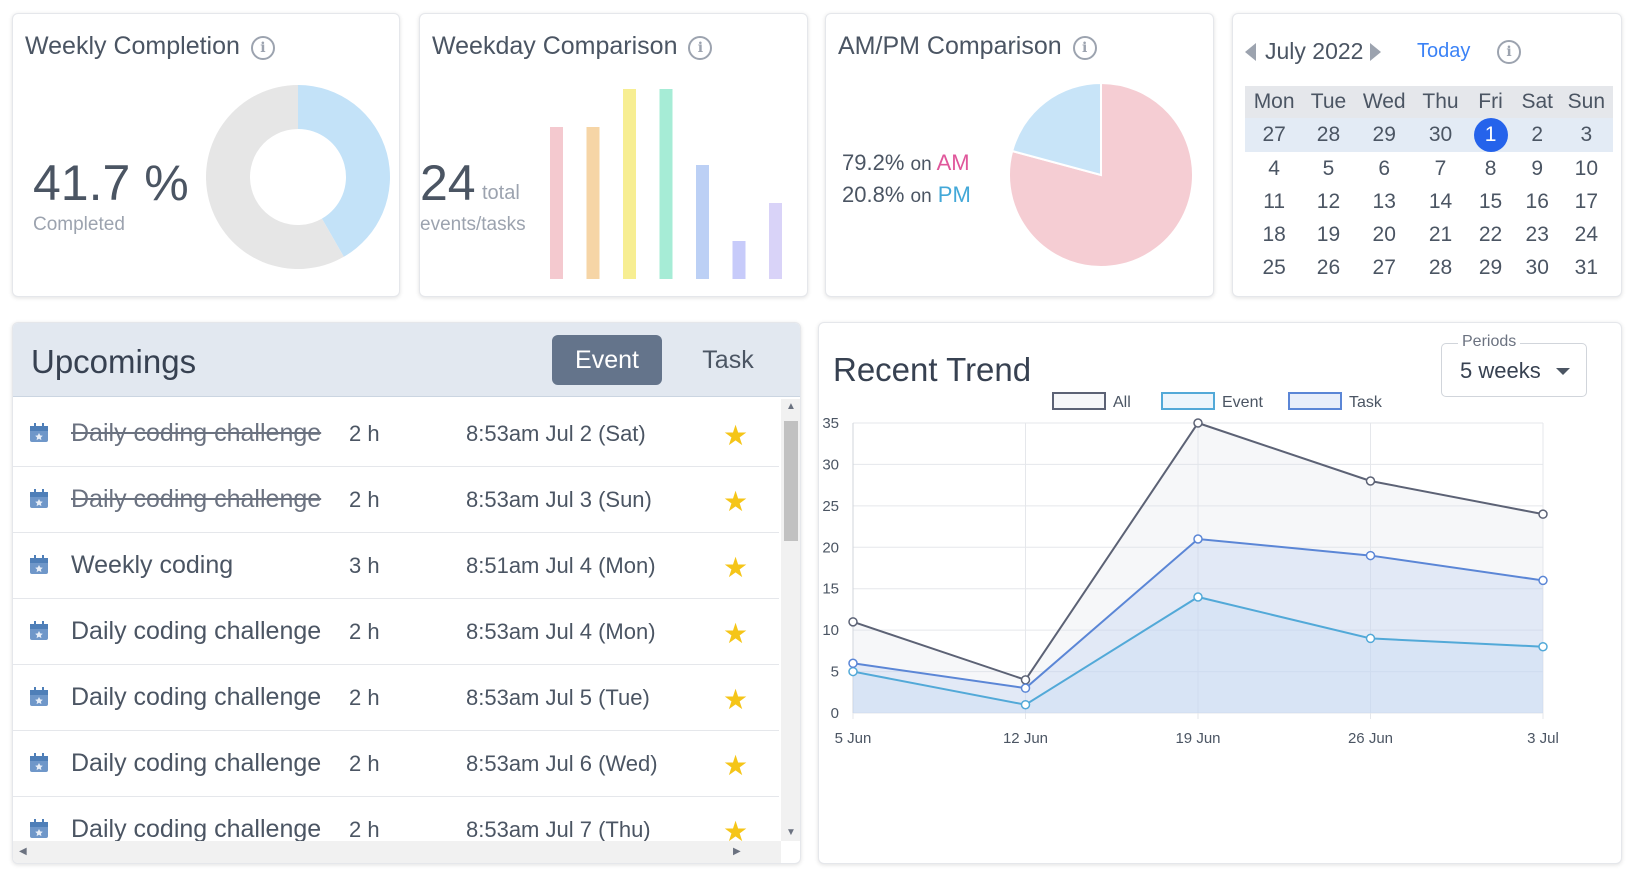  Describe the element at coordinates (1586, 201) in the screenshot. I see `calendar-day: 17` at that location.